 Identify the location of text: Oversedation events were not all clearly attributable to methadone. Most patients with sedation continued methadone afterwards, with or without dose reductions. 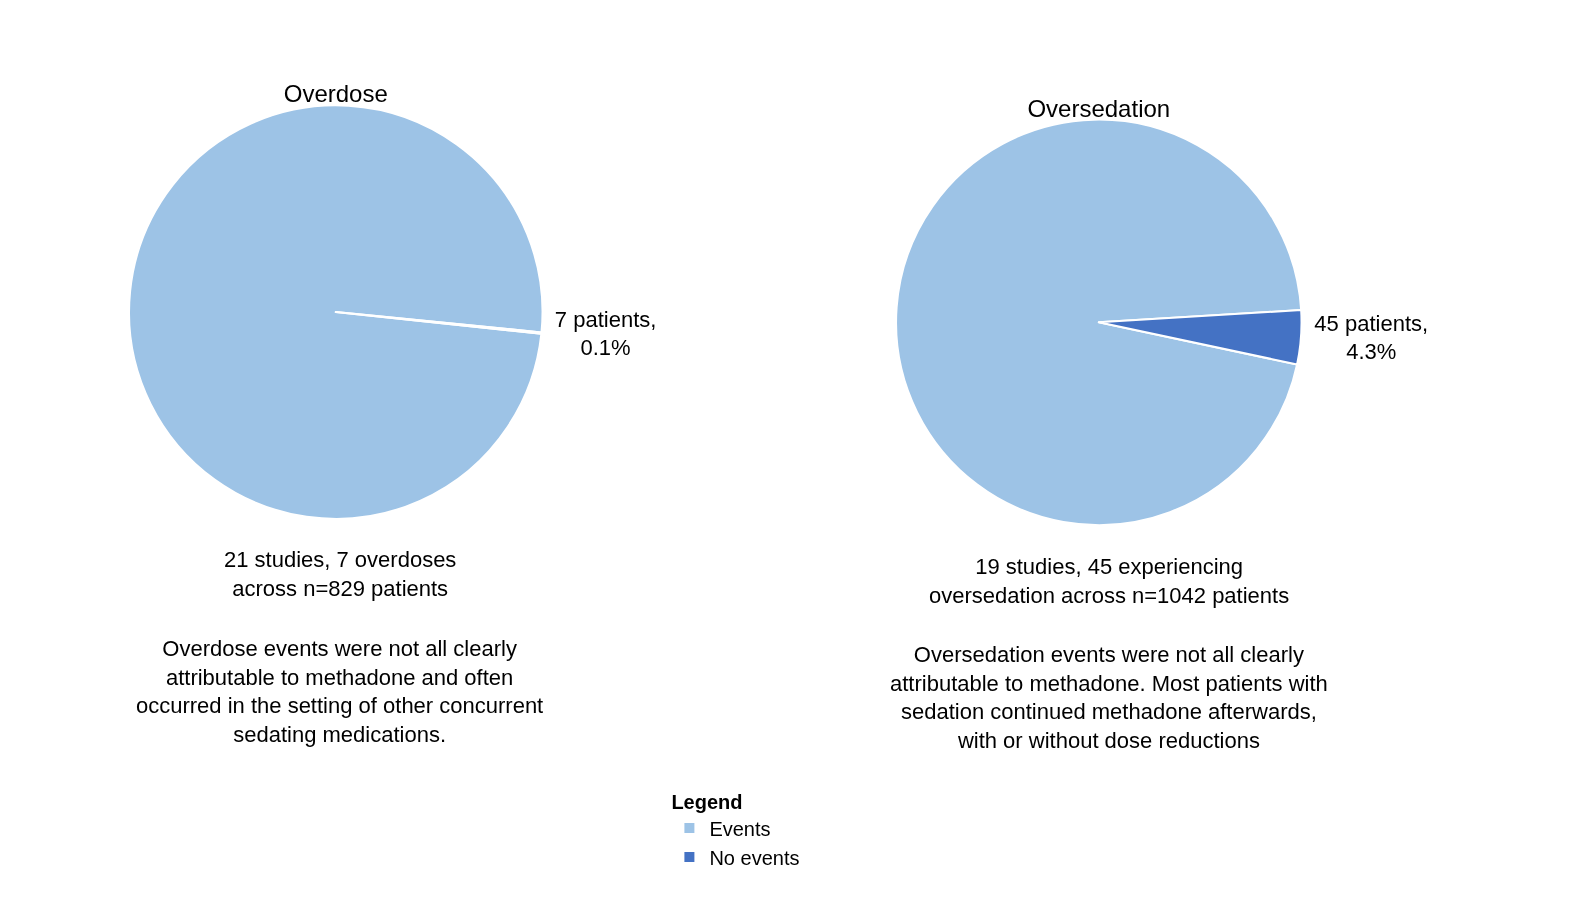
(1109, 697).